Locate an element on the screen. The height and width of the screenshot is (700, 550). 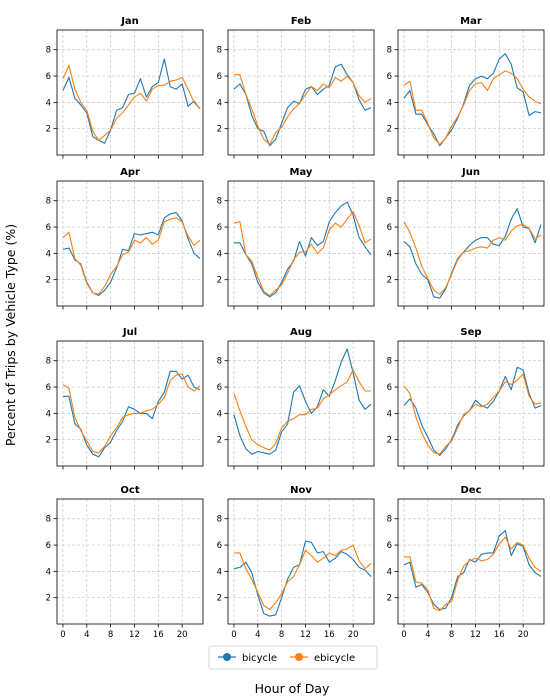
series-line-bicycle-jan is located at coordinates (131, 101).